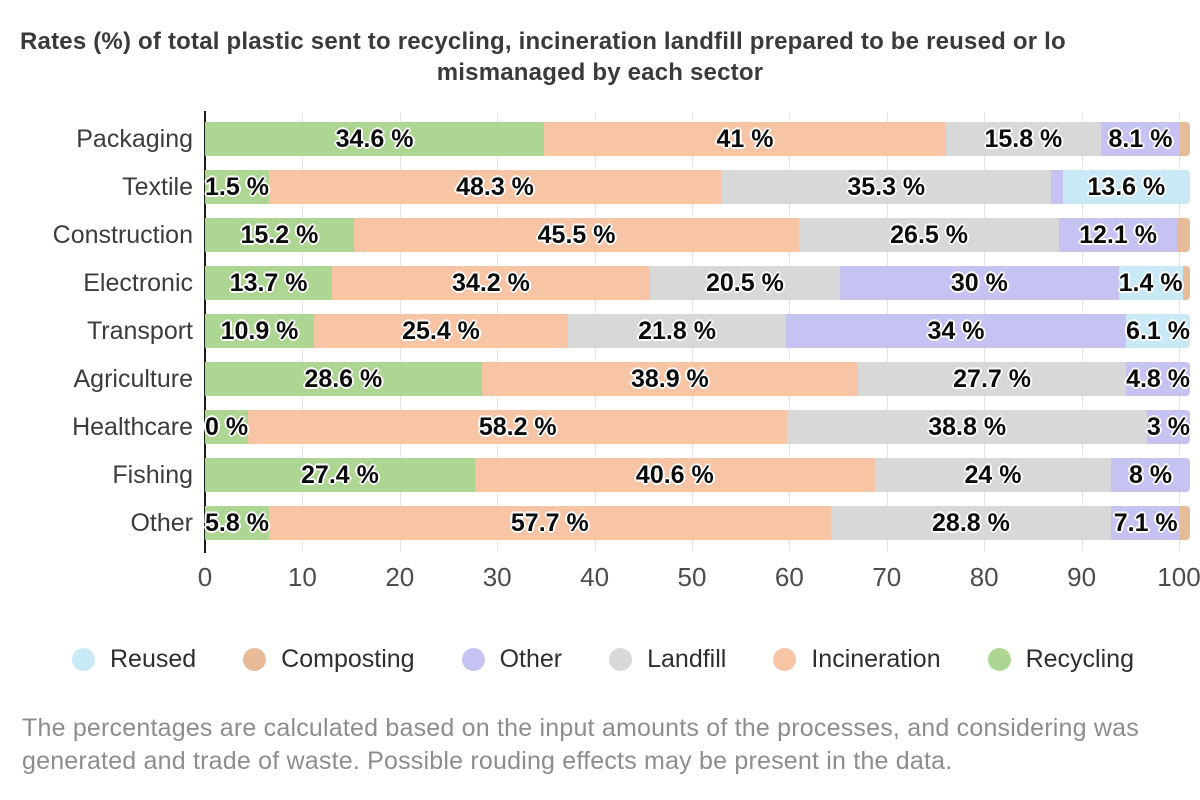 This screenshot has height=800, width=1200. What do you see at coordinates (887, 577) in the screenshot?
I see `x-tick-label: 70` at bounding box center [887, 577].